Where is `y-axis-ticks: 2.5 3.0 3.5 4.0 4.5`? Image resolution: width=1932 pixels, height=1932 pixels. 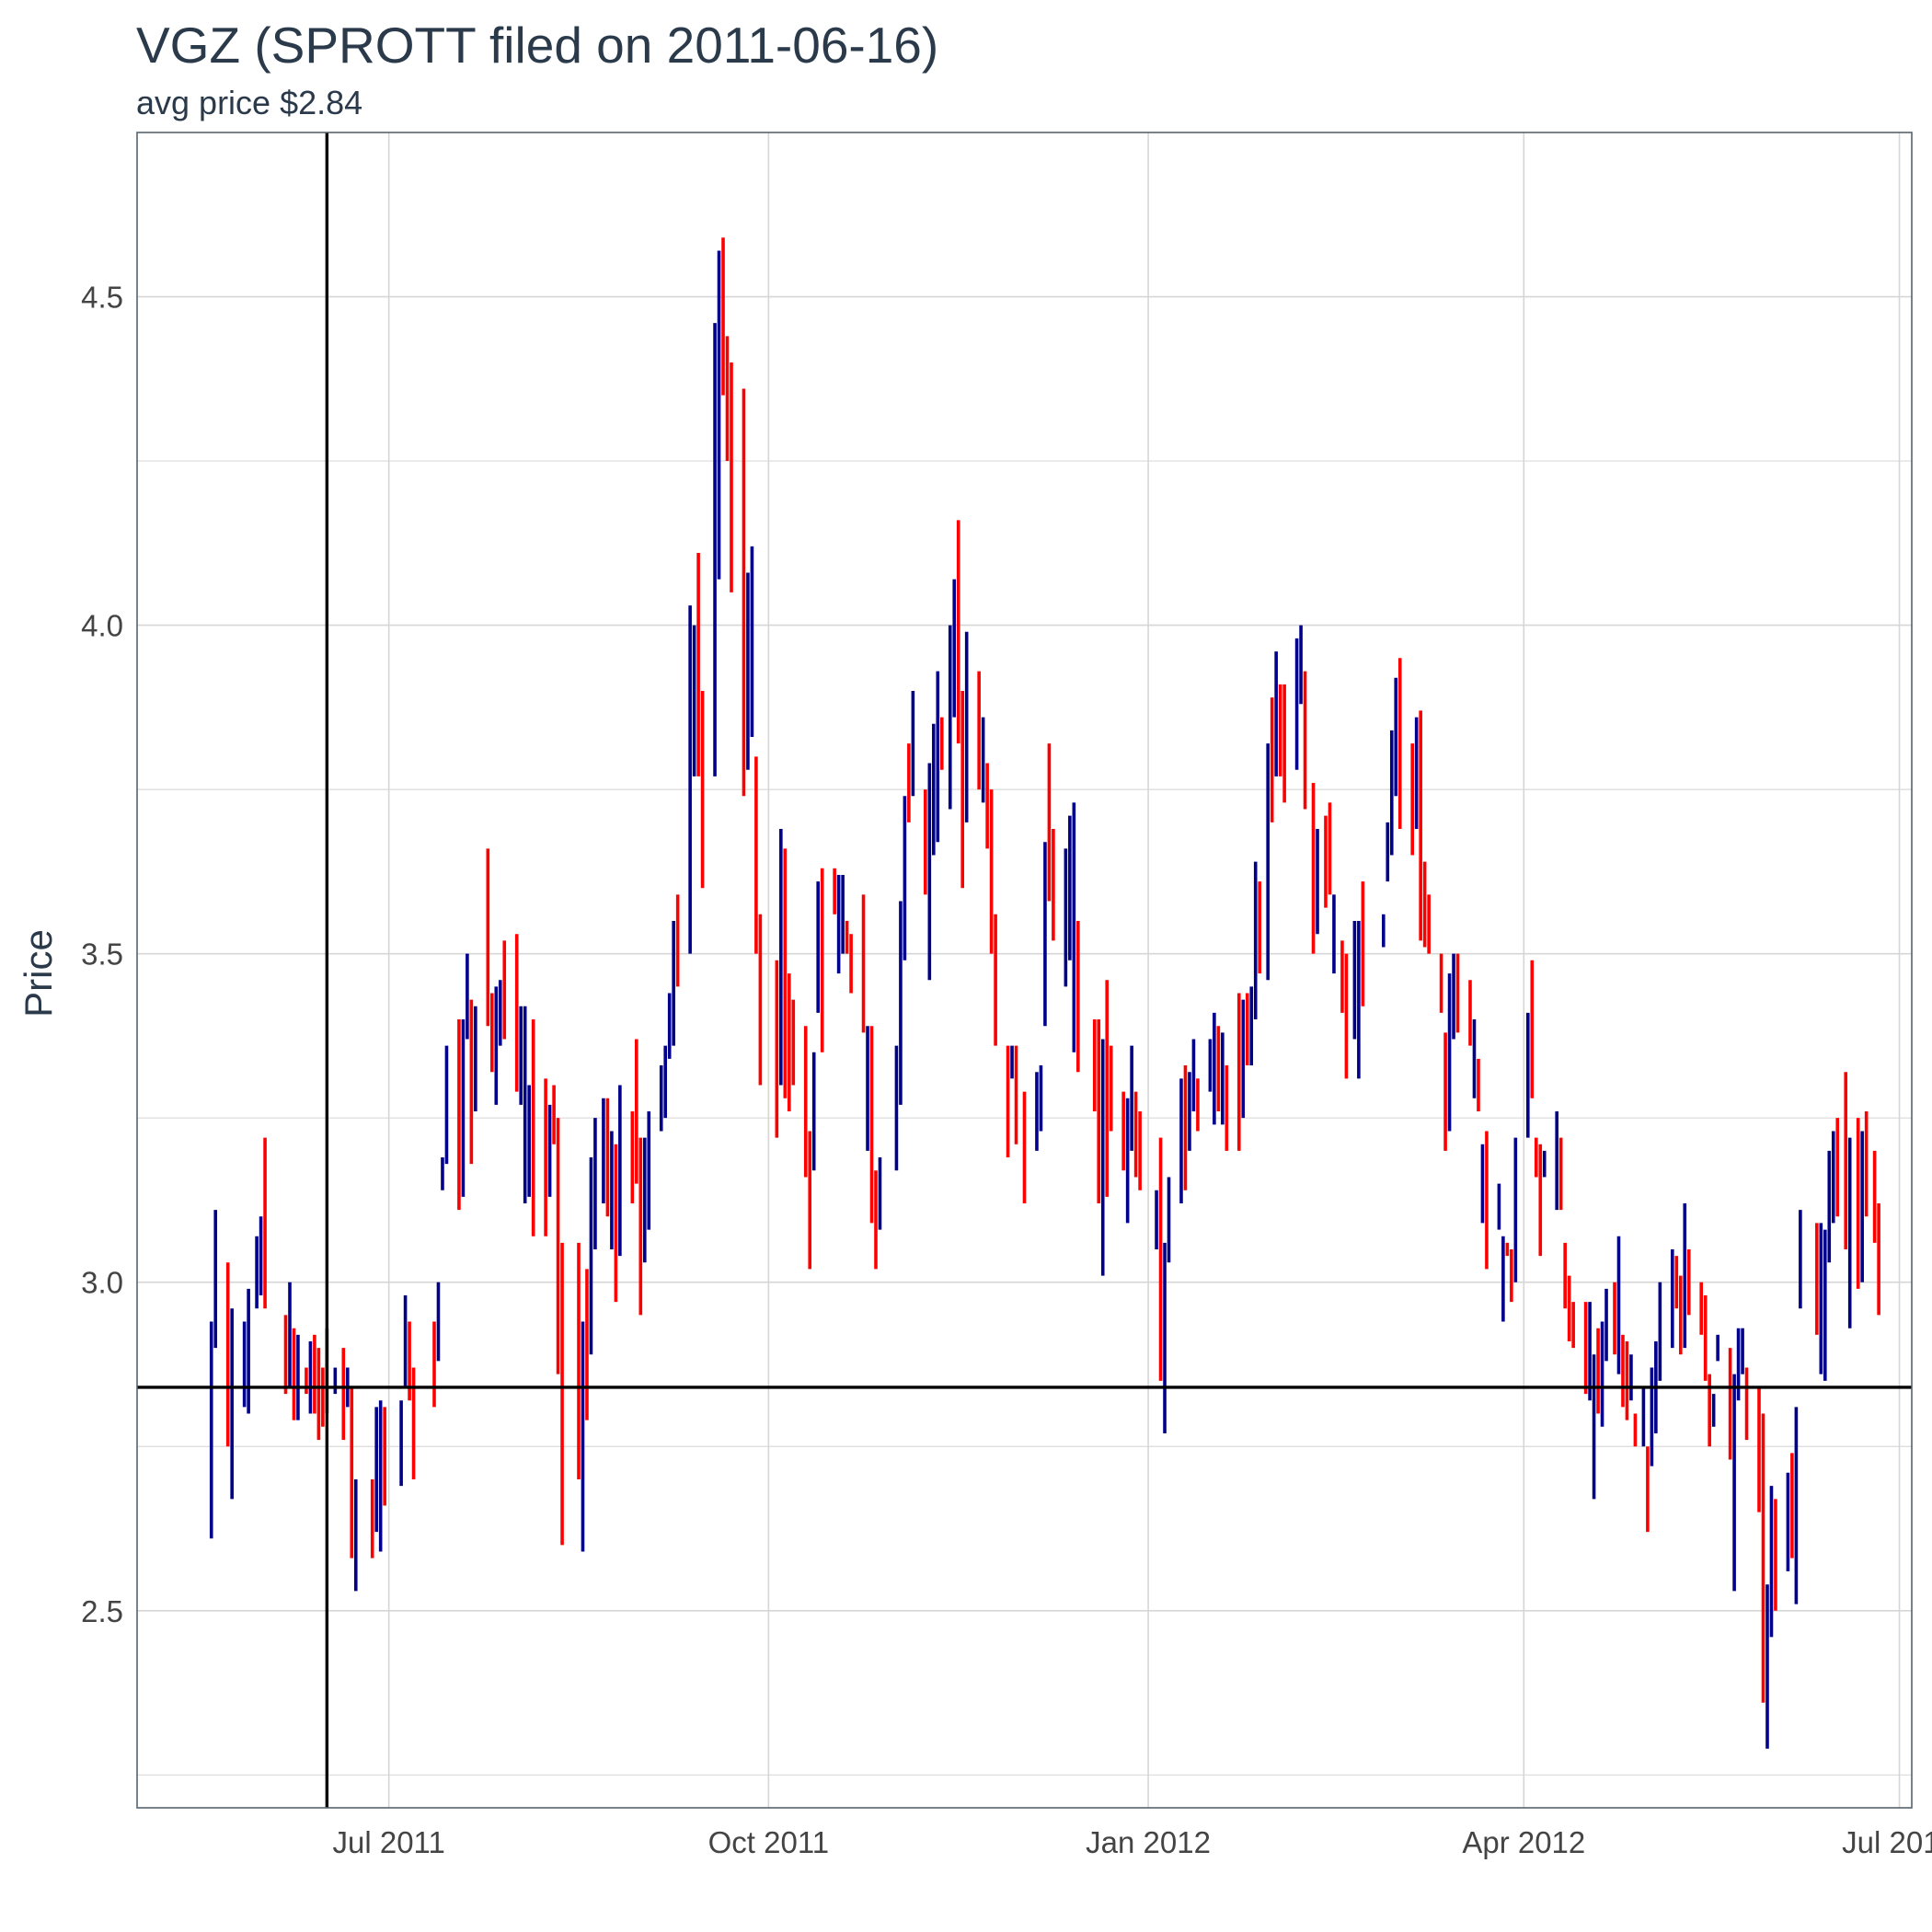
y-axis-ticks: 2.5 3.0 3.5 4.0 4.5 is located at coordinates (102, 954).